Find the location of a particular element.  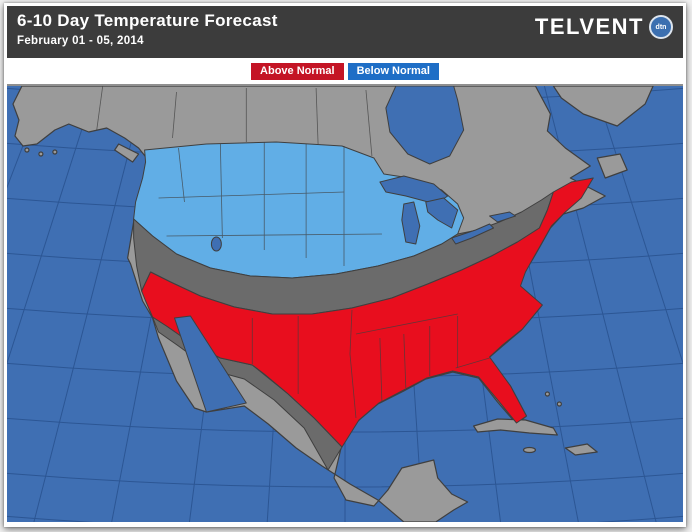

island-cuba is located at coordinates (515, 427).